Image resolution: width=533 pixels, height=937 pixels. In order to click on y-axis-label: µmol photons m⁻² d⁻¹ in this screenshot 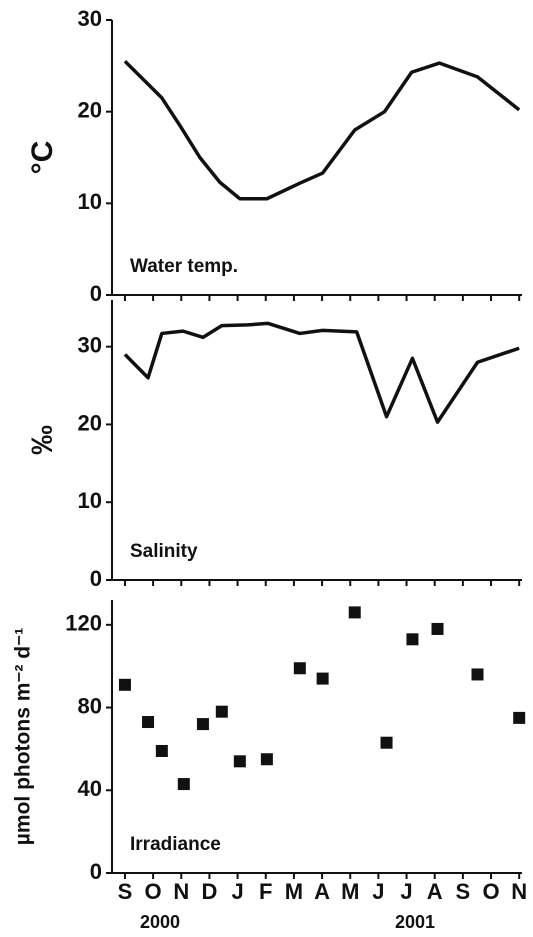, I will do `click(23, 736)`.